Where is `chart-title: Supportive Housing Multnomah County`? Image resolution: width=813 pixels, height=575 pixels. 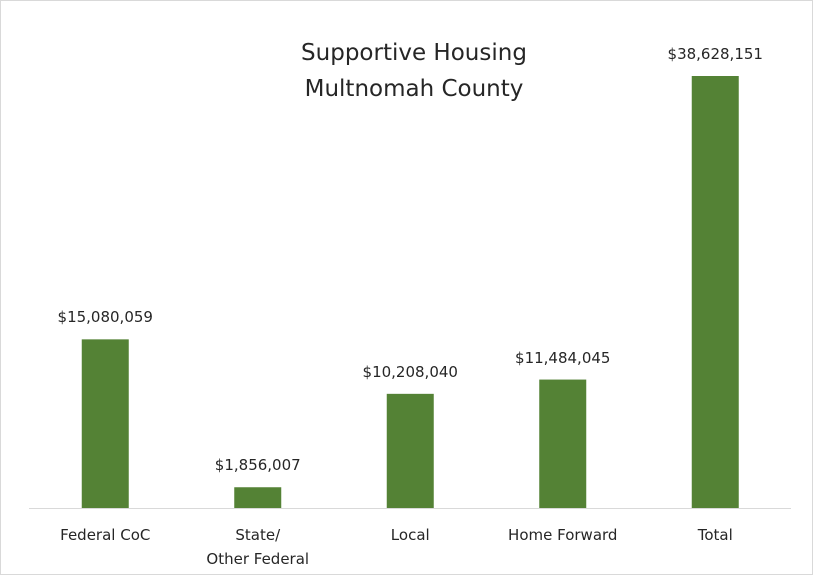
chart-title: Supportive Housing Multnomah County is located at coordinates (414, 71).